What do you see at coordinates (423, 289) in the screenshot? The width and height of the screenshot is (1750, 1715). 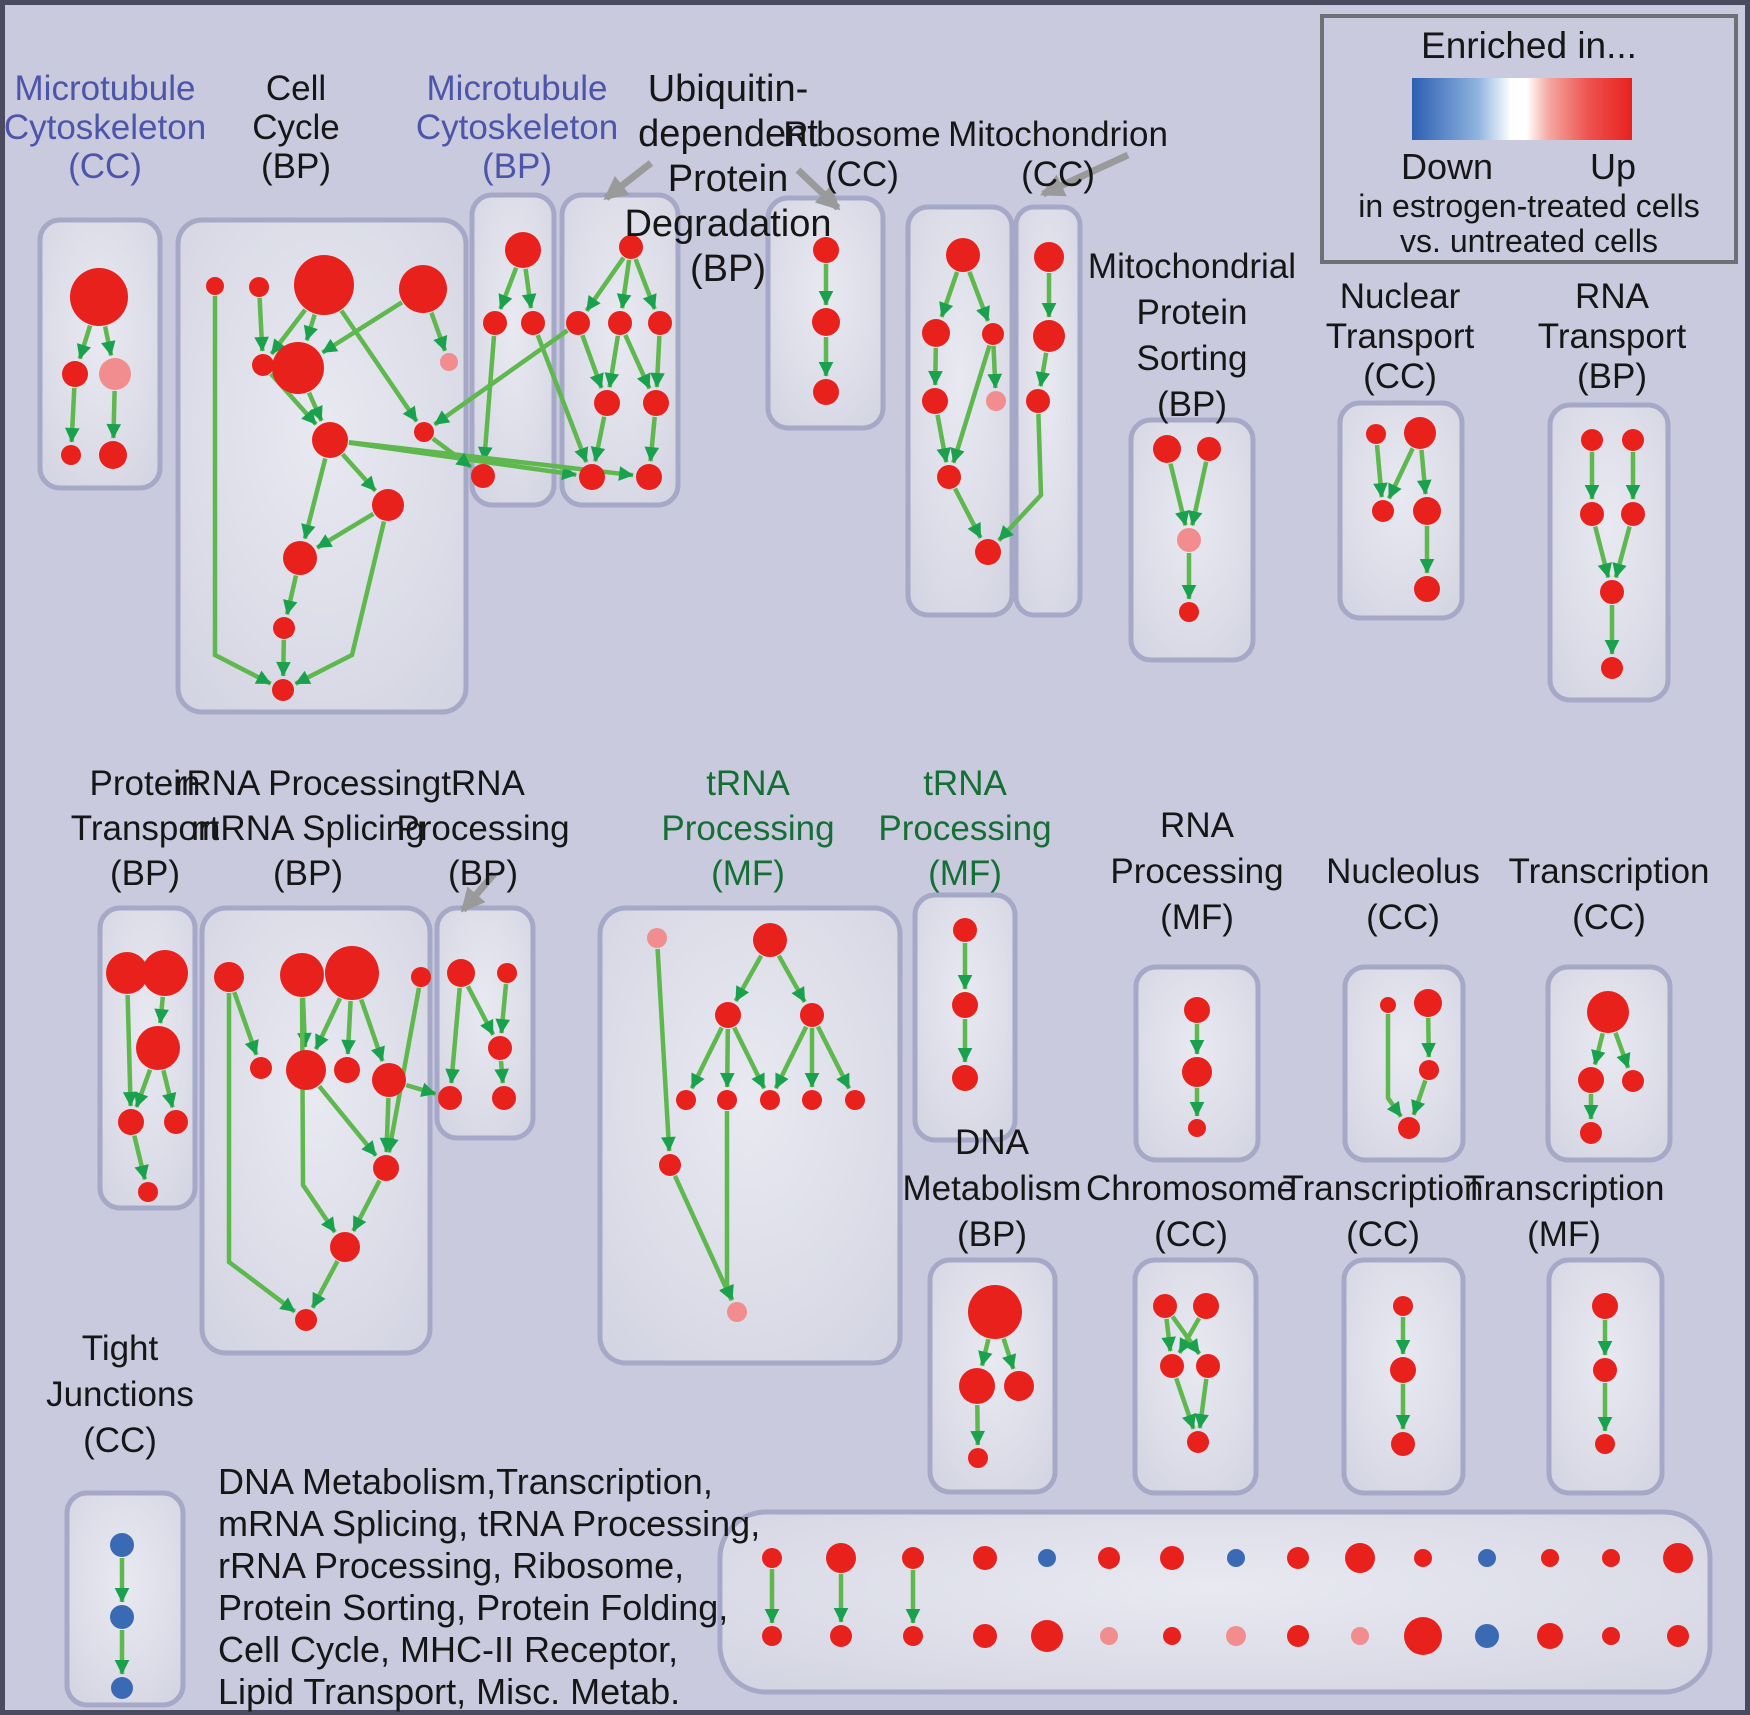 I see `node-cc-c4` at bounding box center [423, 289].